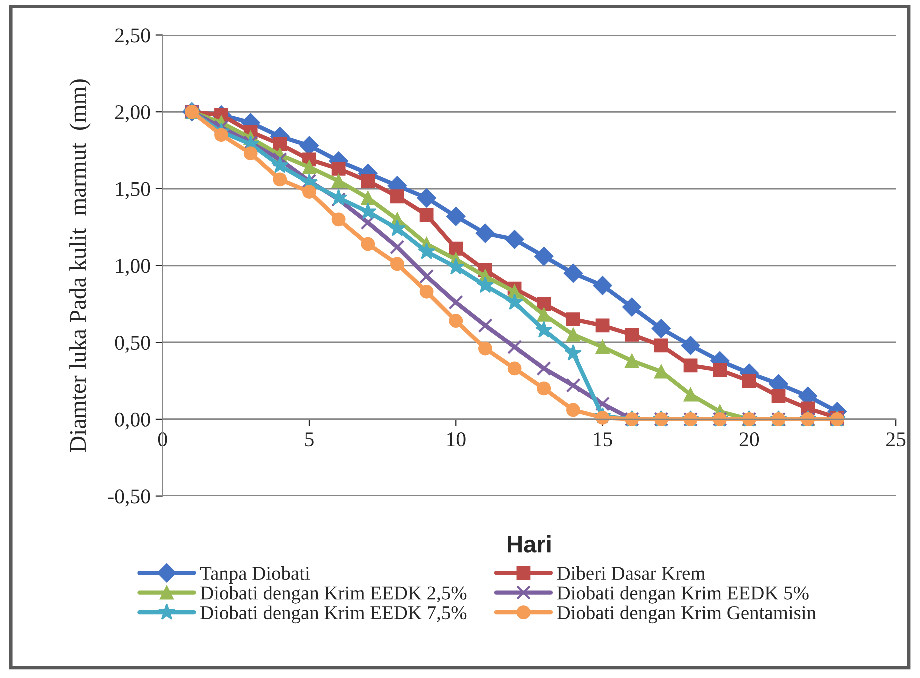 Image resolution: width=920 pixels, height=678 pixels. What do you see at coordinates (309, 439) in the screenshot?
I see `x-tick-label: 5` at bounding box center [309, 439].